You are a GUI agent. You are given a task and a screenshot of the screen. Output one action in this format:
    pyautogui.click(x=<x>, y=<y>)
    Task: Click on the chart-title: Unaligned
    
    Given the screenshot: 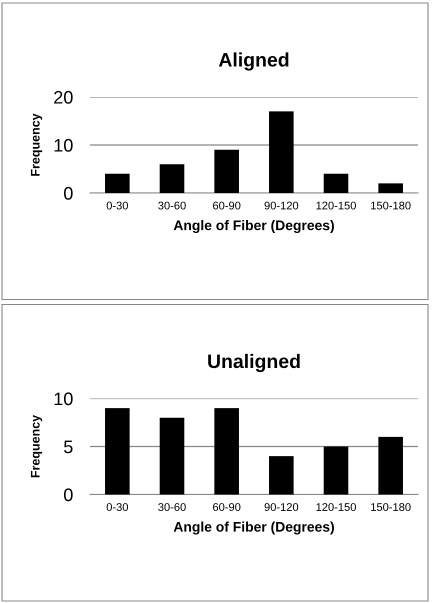 What is the action you would take?
    pyautogui.click(x=254, y=363)
    